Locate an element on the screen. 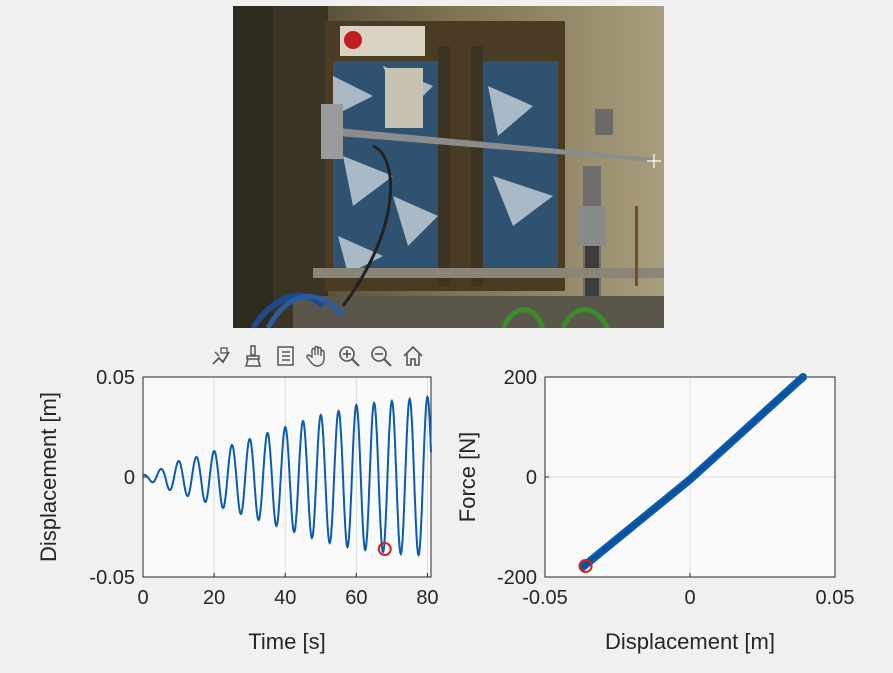 The image size is (893, 673). y-tick-label: -0.05 is located at coordinates (112, 578).